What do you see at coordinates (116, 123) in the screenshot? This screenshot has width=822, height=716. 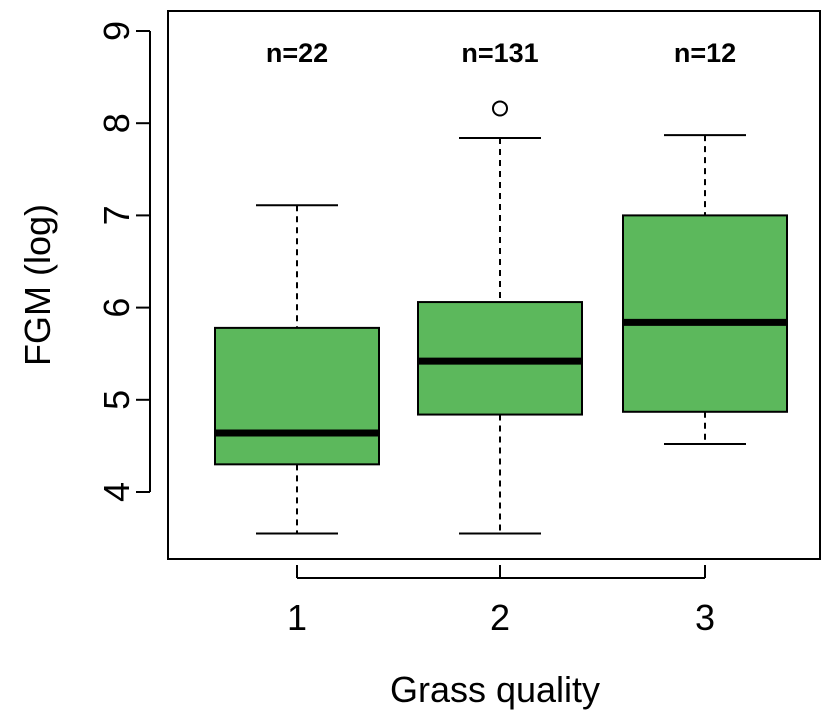 I see `y-tick-label: 8` at bounding box center [116, 123].